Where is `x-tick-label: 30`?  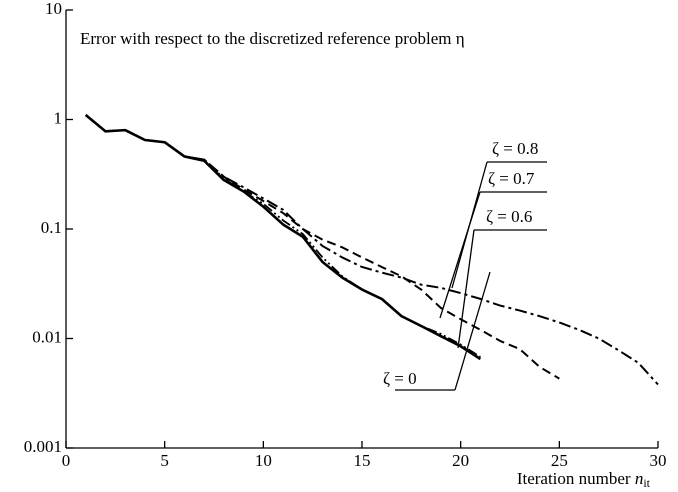
x-tick-label: 30 is located at coordinates (658, 460).